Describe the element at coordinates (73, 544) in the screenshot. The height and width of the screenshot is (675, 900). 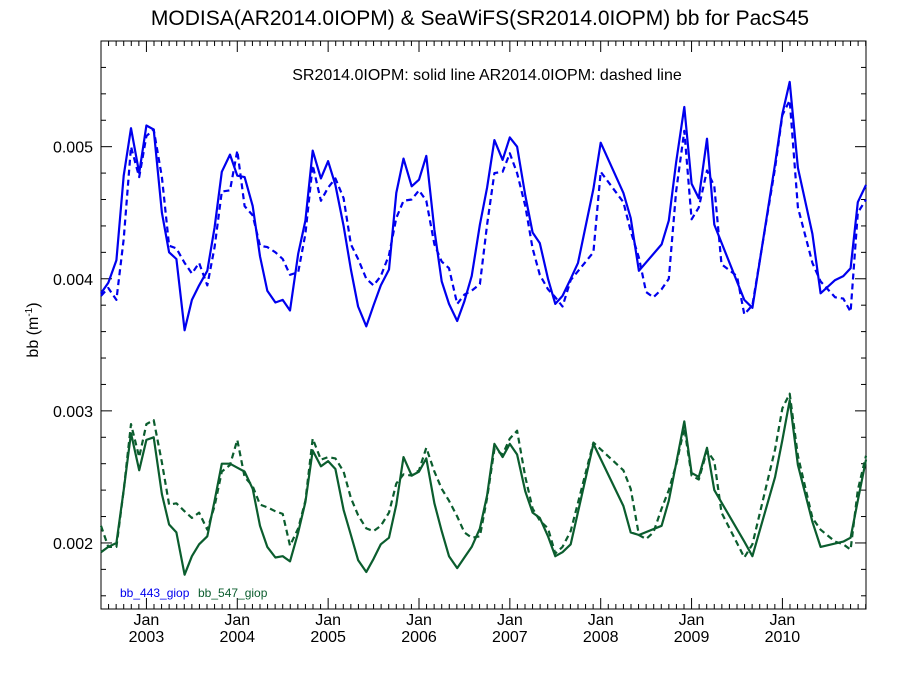
I see `y-tick-label: 0.002` at that location.